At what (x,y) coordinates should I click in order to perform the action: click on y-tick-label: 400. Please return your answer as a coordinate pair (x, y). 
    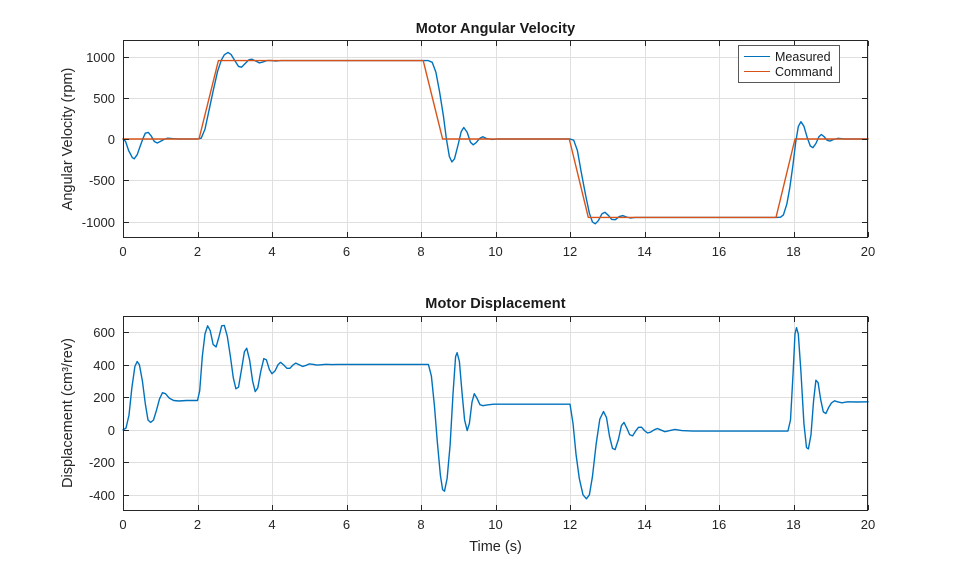
    Looking at the image, I should click on (104, 365).